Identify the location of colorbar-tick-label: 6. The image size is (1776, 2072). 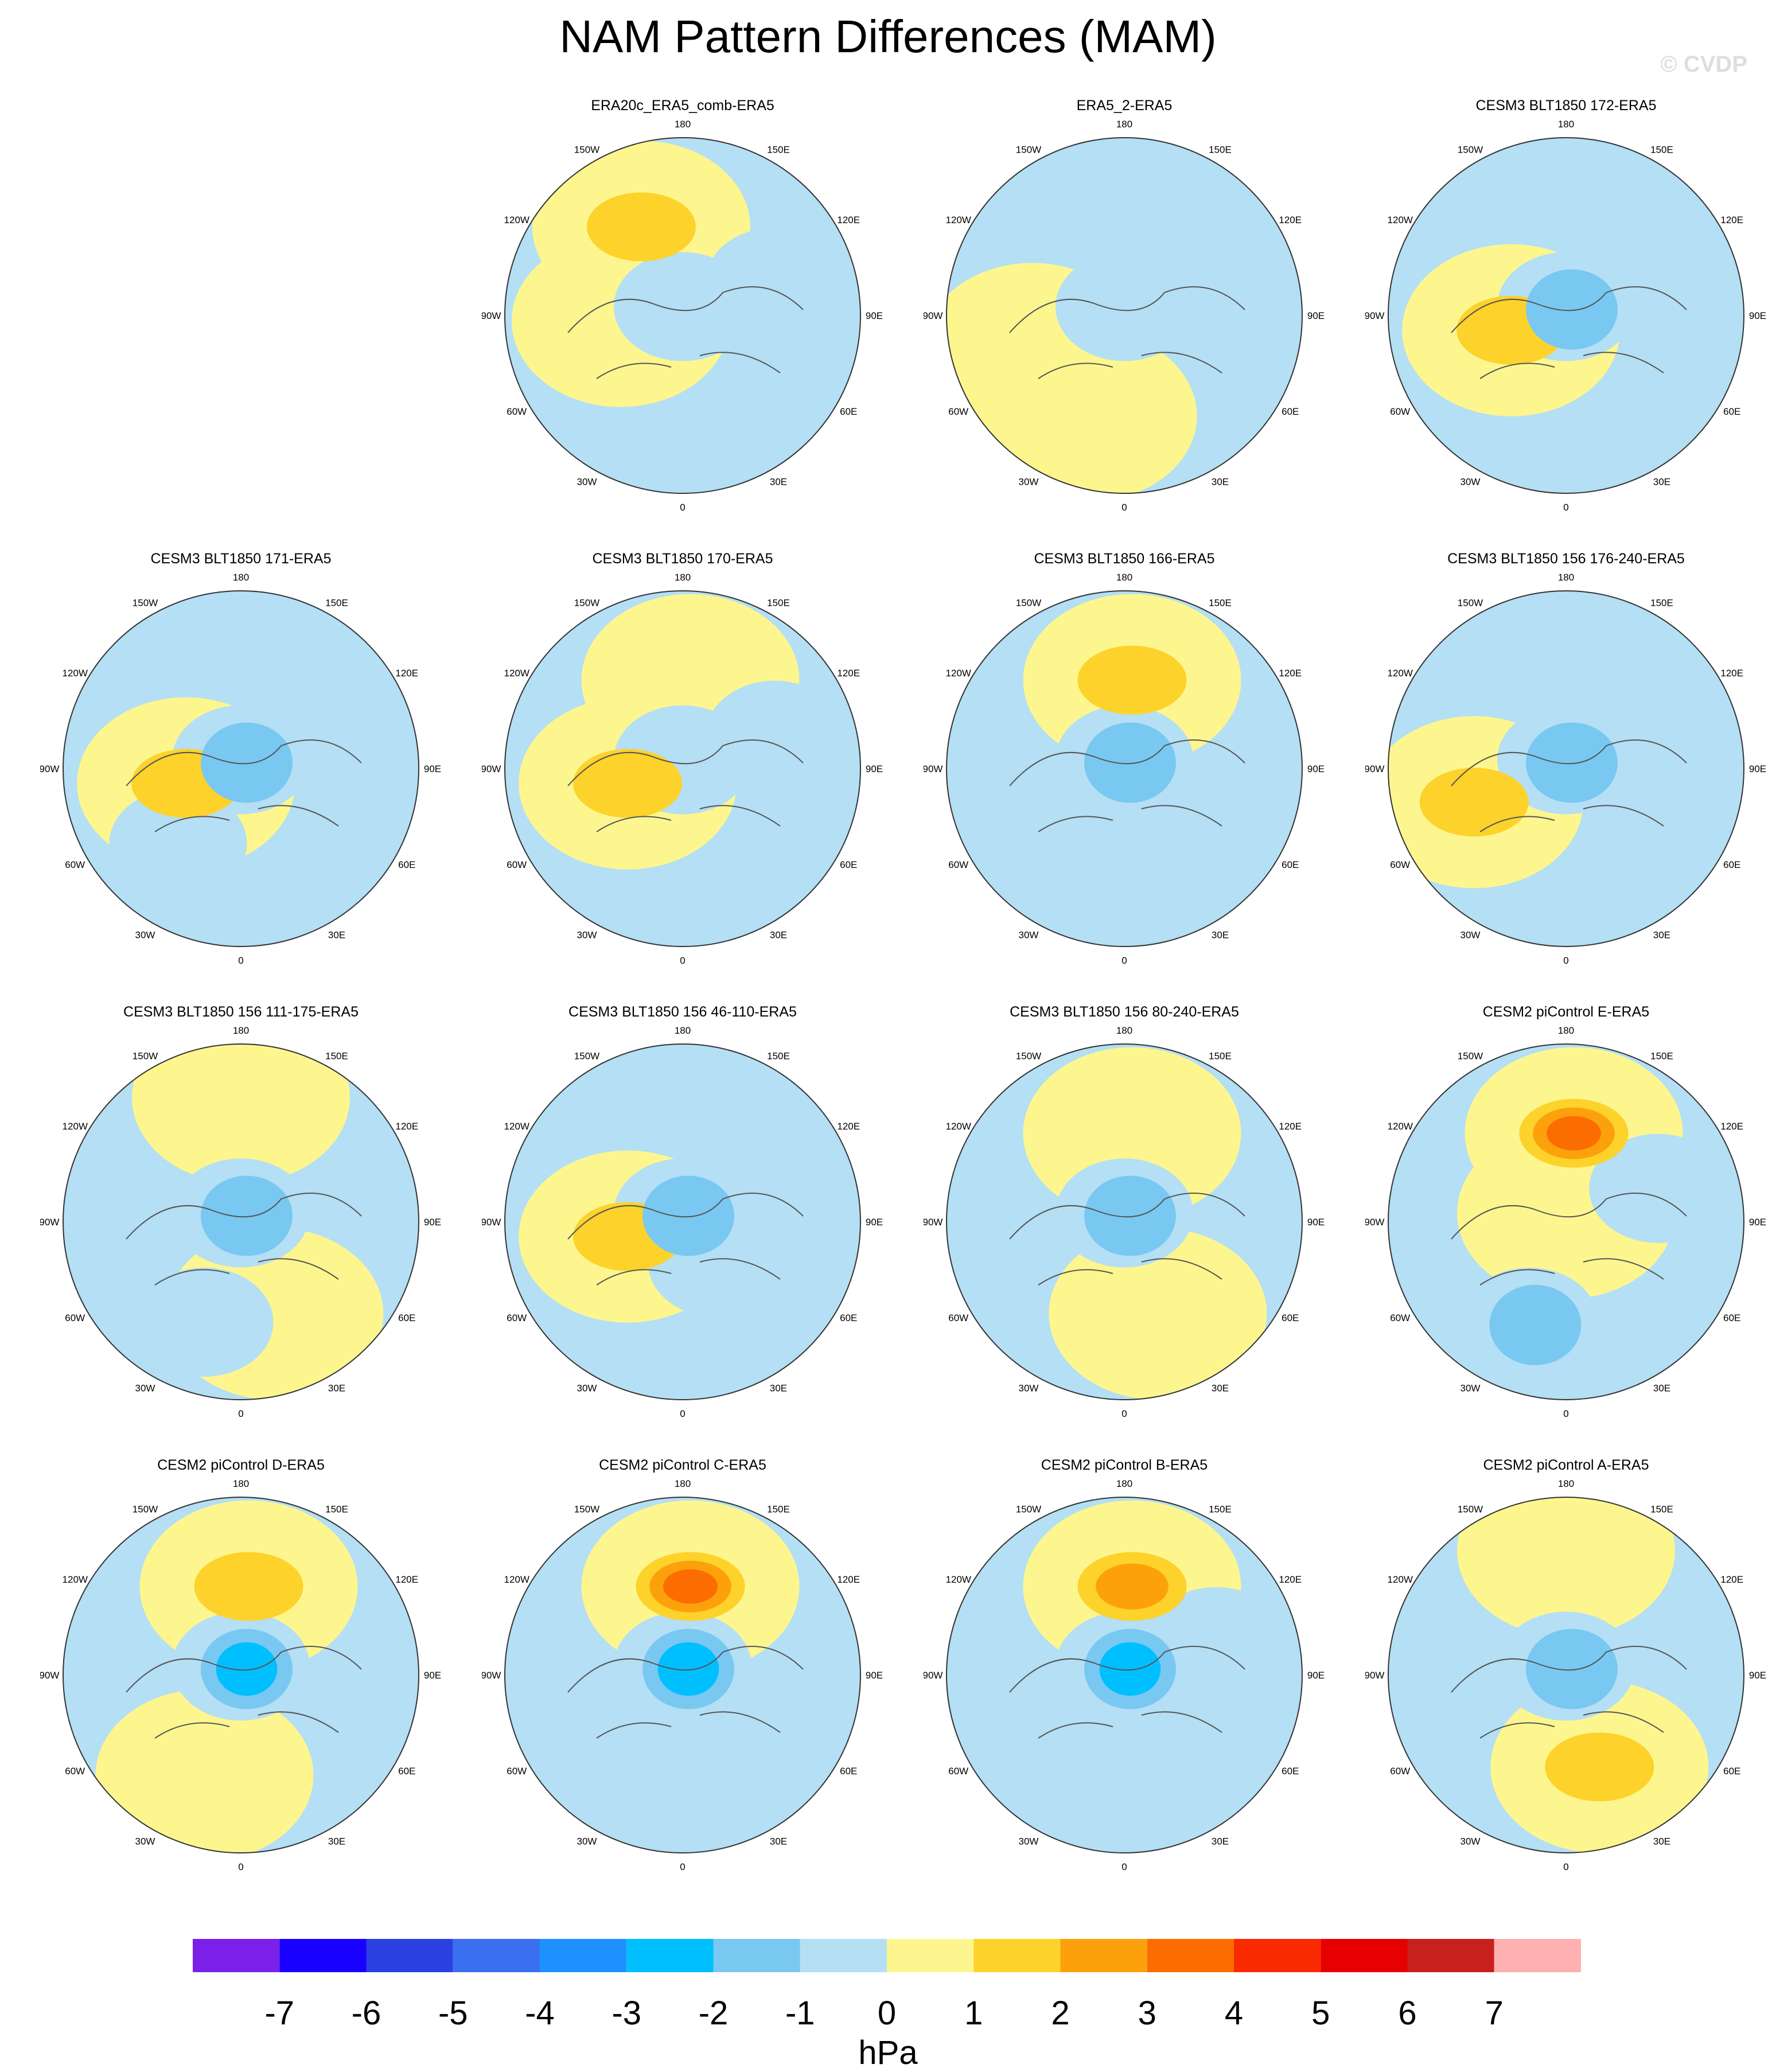
(1408, 2013).